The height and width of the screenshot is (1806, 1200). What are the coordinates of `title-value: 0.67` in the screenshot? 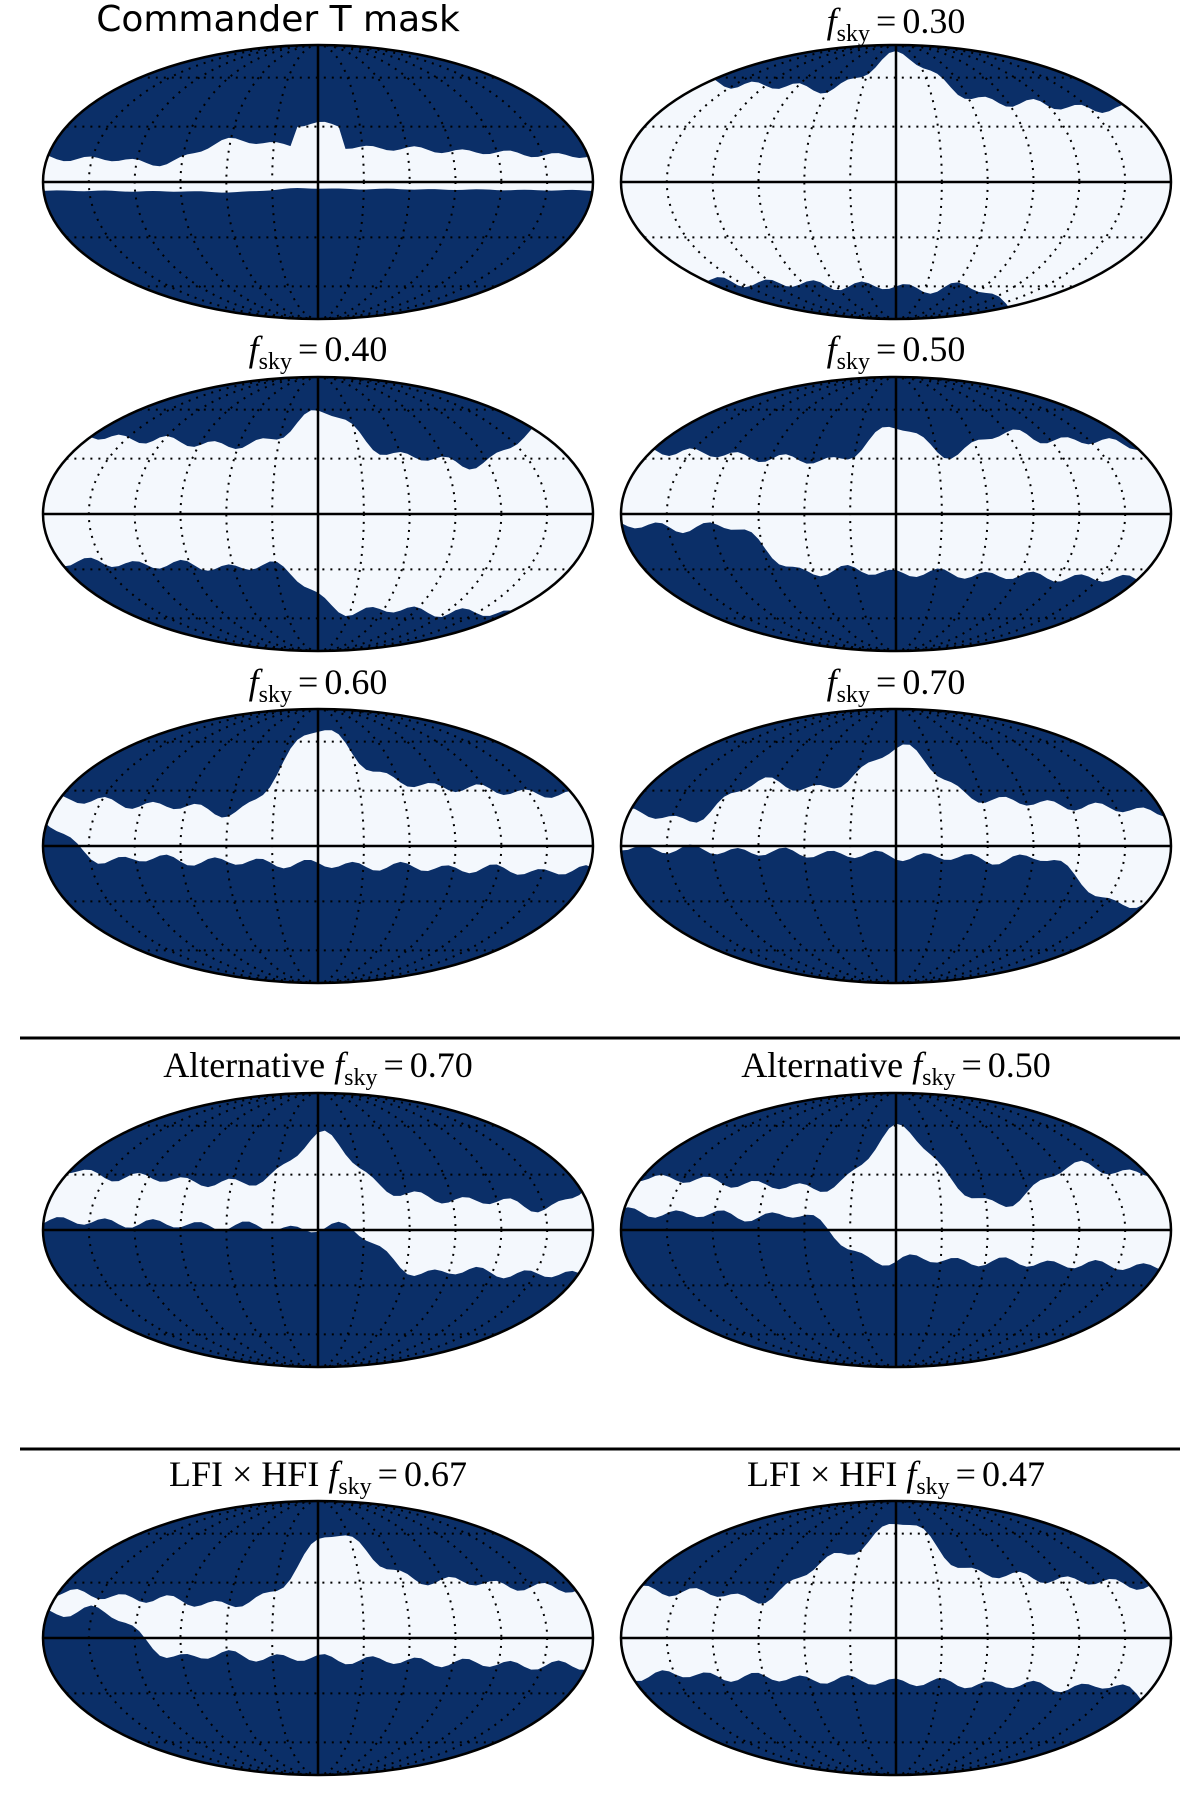 It's located at (435, 1474).